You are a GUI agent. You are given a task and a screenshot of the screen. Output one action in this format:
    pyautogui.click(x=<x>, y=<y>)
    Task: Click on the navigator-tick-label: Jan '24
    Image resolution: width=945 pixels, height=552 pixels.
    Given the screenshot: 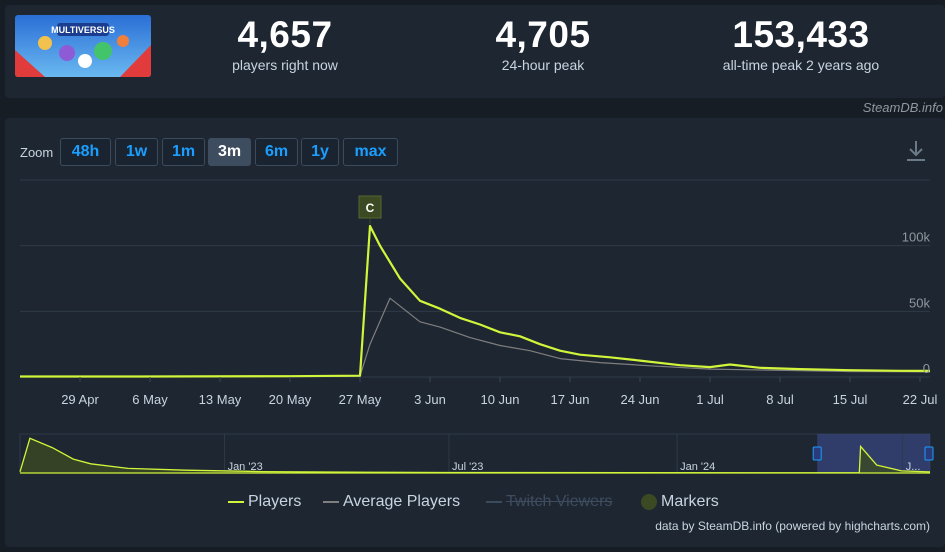 What is the action you would take?
    pyautogui.click(x=697, y=467)
    